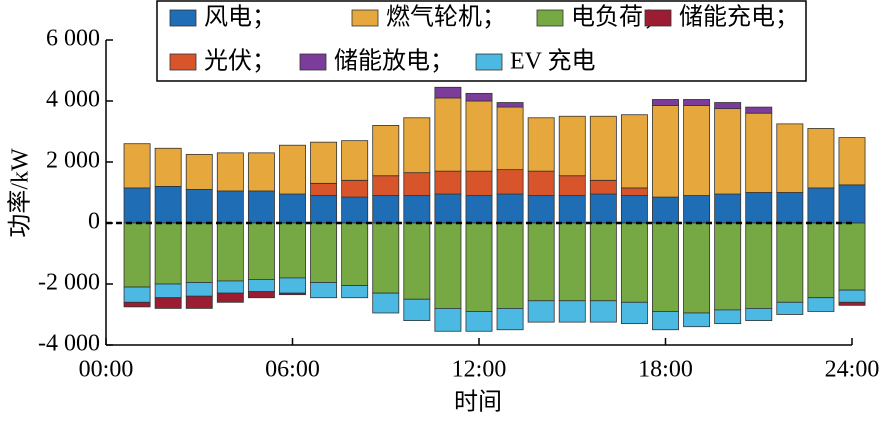 The image size is (886, 425). Describe the element at coordinates (665, 370) in the screenshot. I see `x-tick-label: 18:00` at that location.